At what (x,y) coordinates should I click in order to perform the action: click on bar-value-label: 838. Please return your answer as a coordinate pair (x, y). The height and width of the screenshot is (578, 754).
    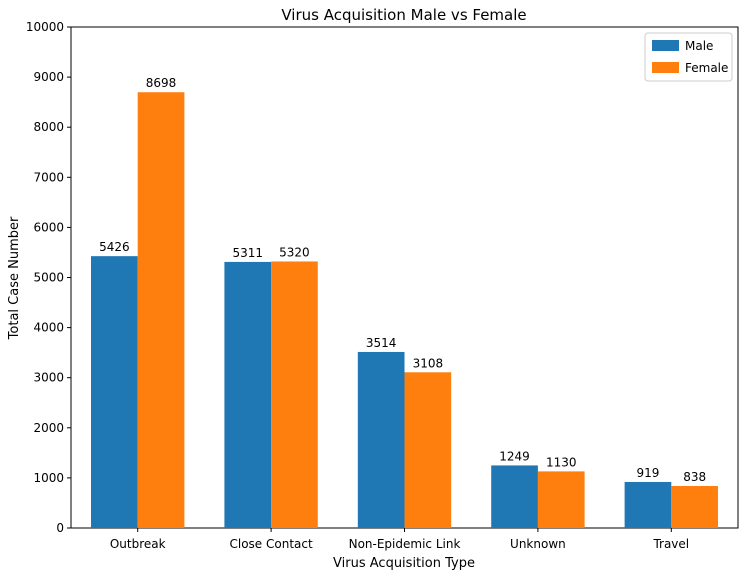
    Looking at the image, I should click on (694, 477).